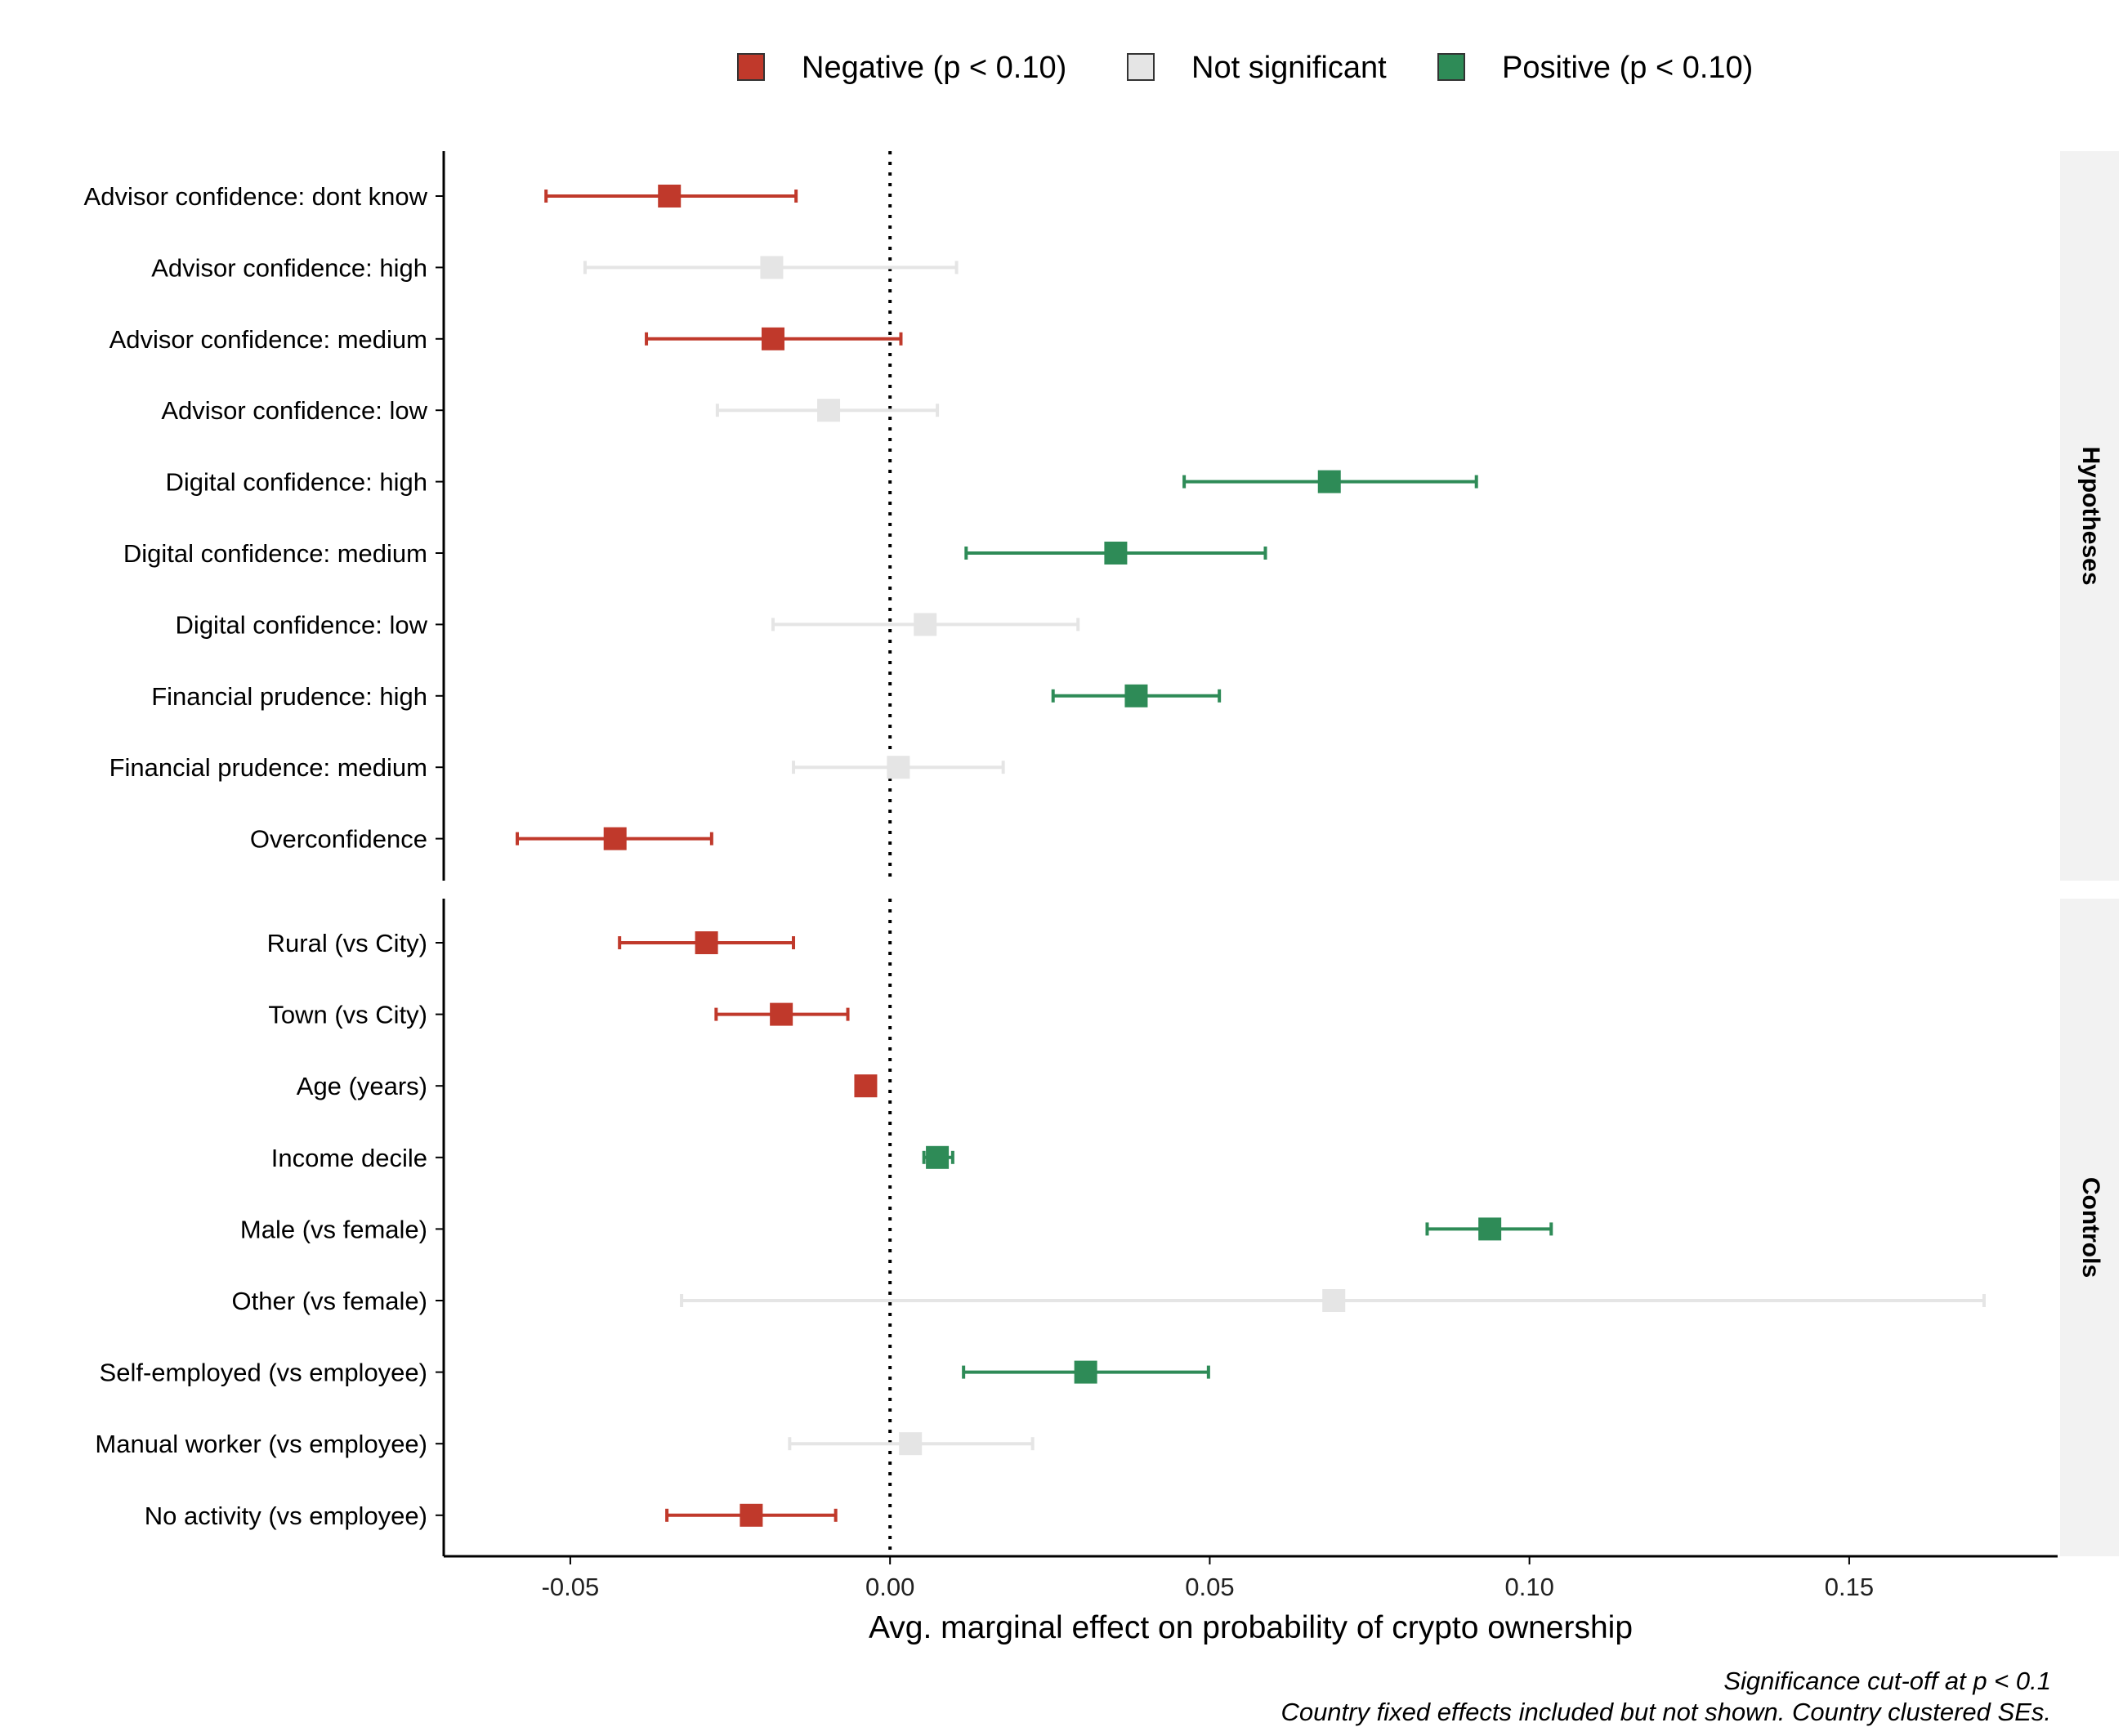 This screenshot has height=1736, width=2123. What do you see at coordinates (1141, 67) in the screenshot?
I see `legend-swatch-ns` at bounding box center [1141, 67].